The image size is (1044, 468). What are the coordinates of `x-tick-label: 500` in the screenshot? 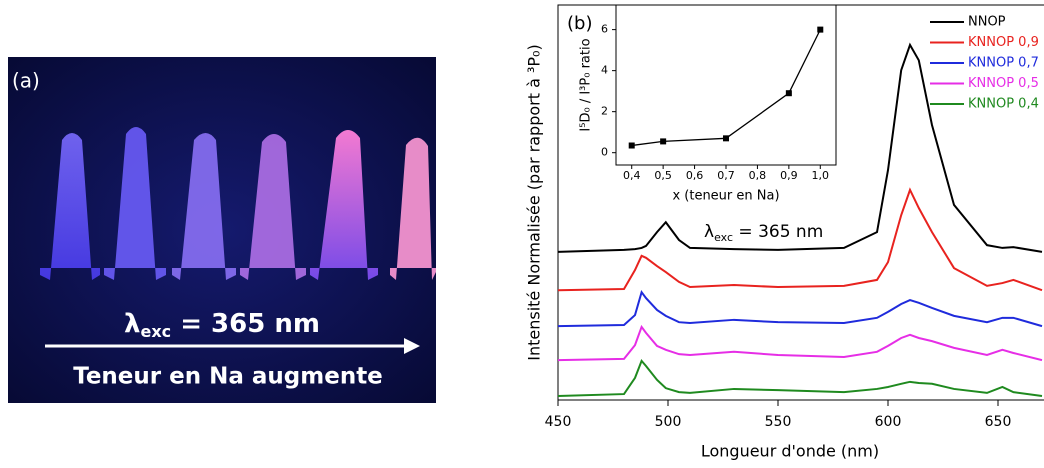 It's located at (668, 422).